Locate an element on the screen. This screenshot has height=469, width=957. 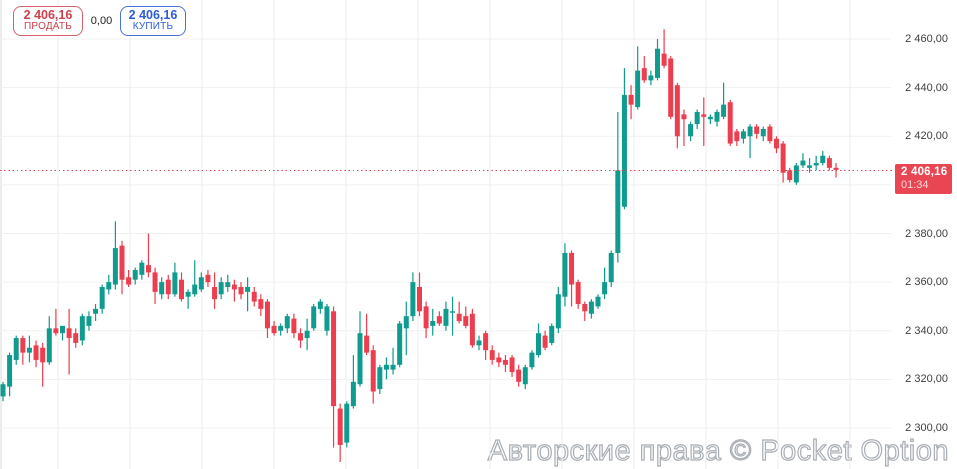
copyright-watermark: Авторские права © Pocket Option is located at coordinates (718, 450).